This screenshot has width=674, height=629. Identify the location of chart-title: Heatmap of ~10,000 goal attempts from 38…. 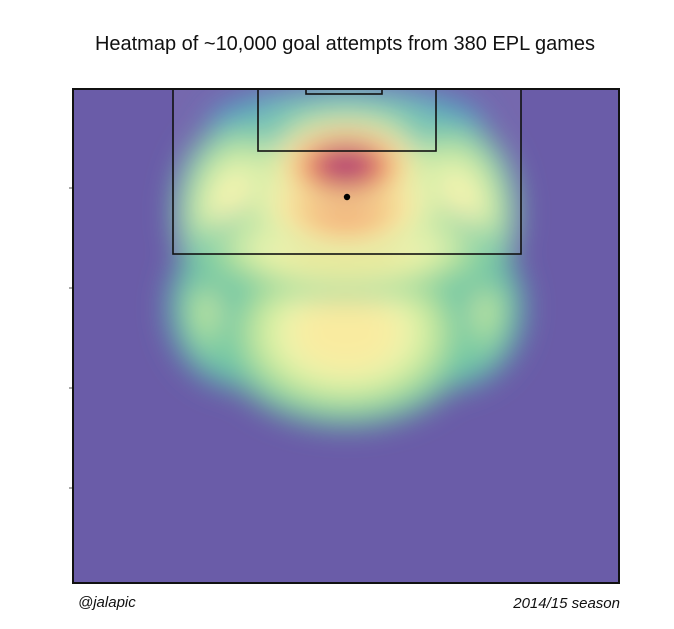
(345, 44).